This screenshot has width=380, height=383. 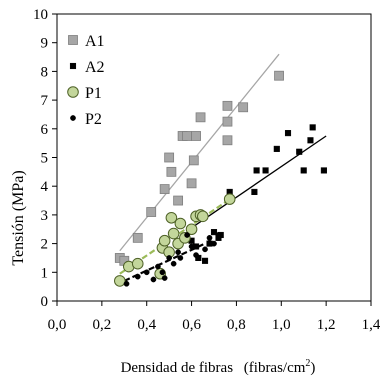 What do you see at coordinates (45, 187) in the screenshot?
I see `y-tick-label: 4` at bounding box center [45, 187].